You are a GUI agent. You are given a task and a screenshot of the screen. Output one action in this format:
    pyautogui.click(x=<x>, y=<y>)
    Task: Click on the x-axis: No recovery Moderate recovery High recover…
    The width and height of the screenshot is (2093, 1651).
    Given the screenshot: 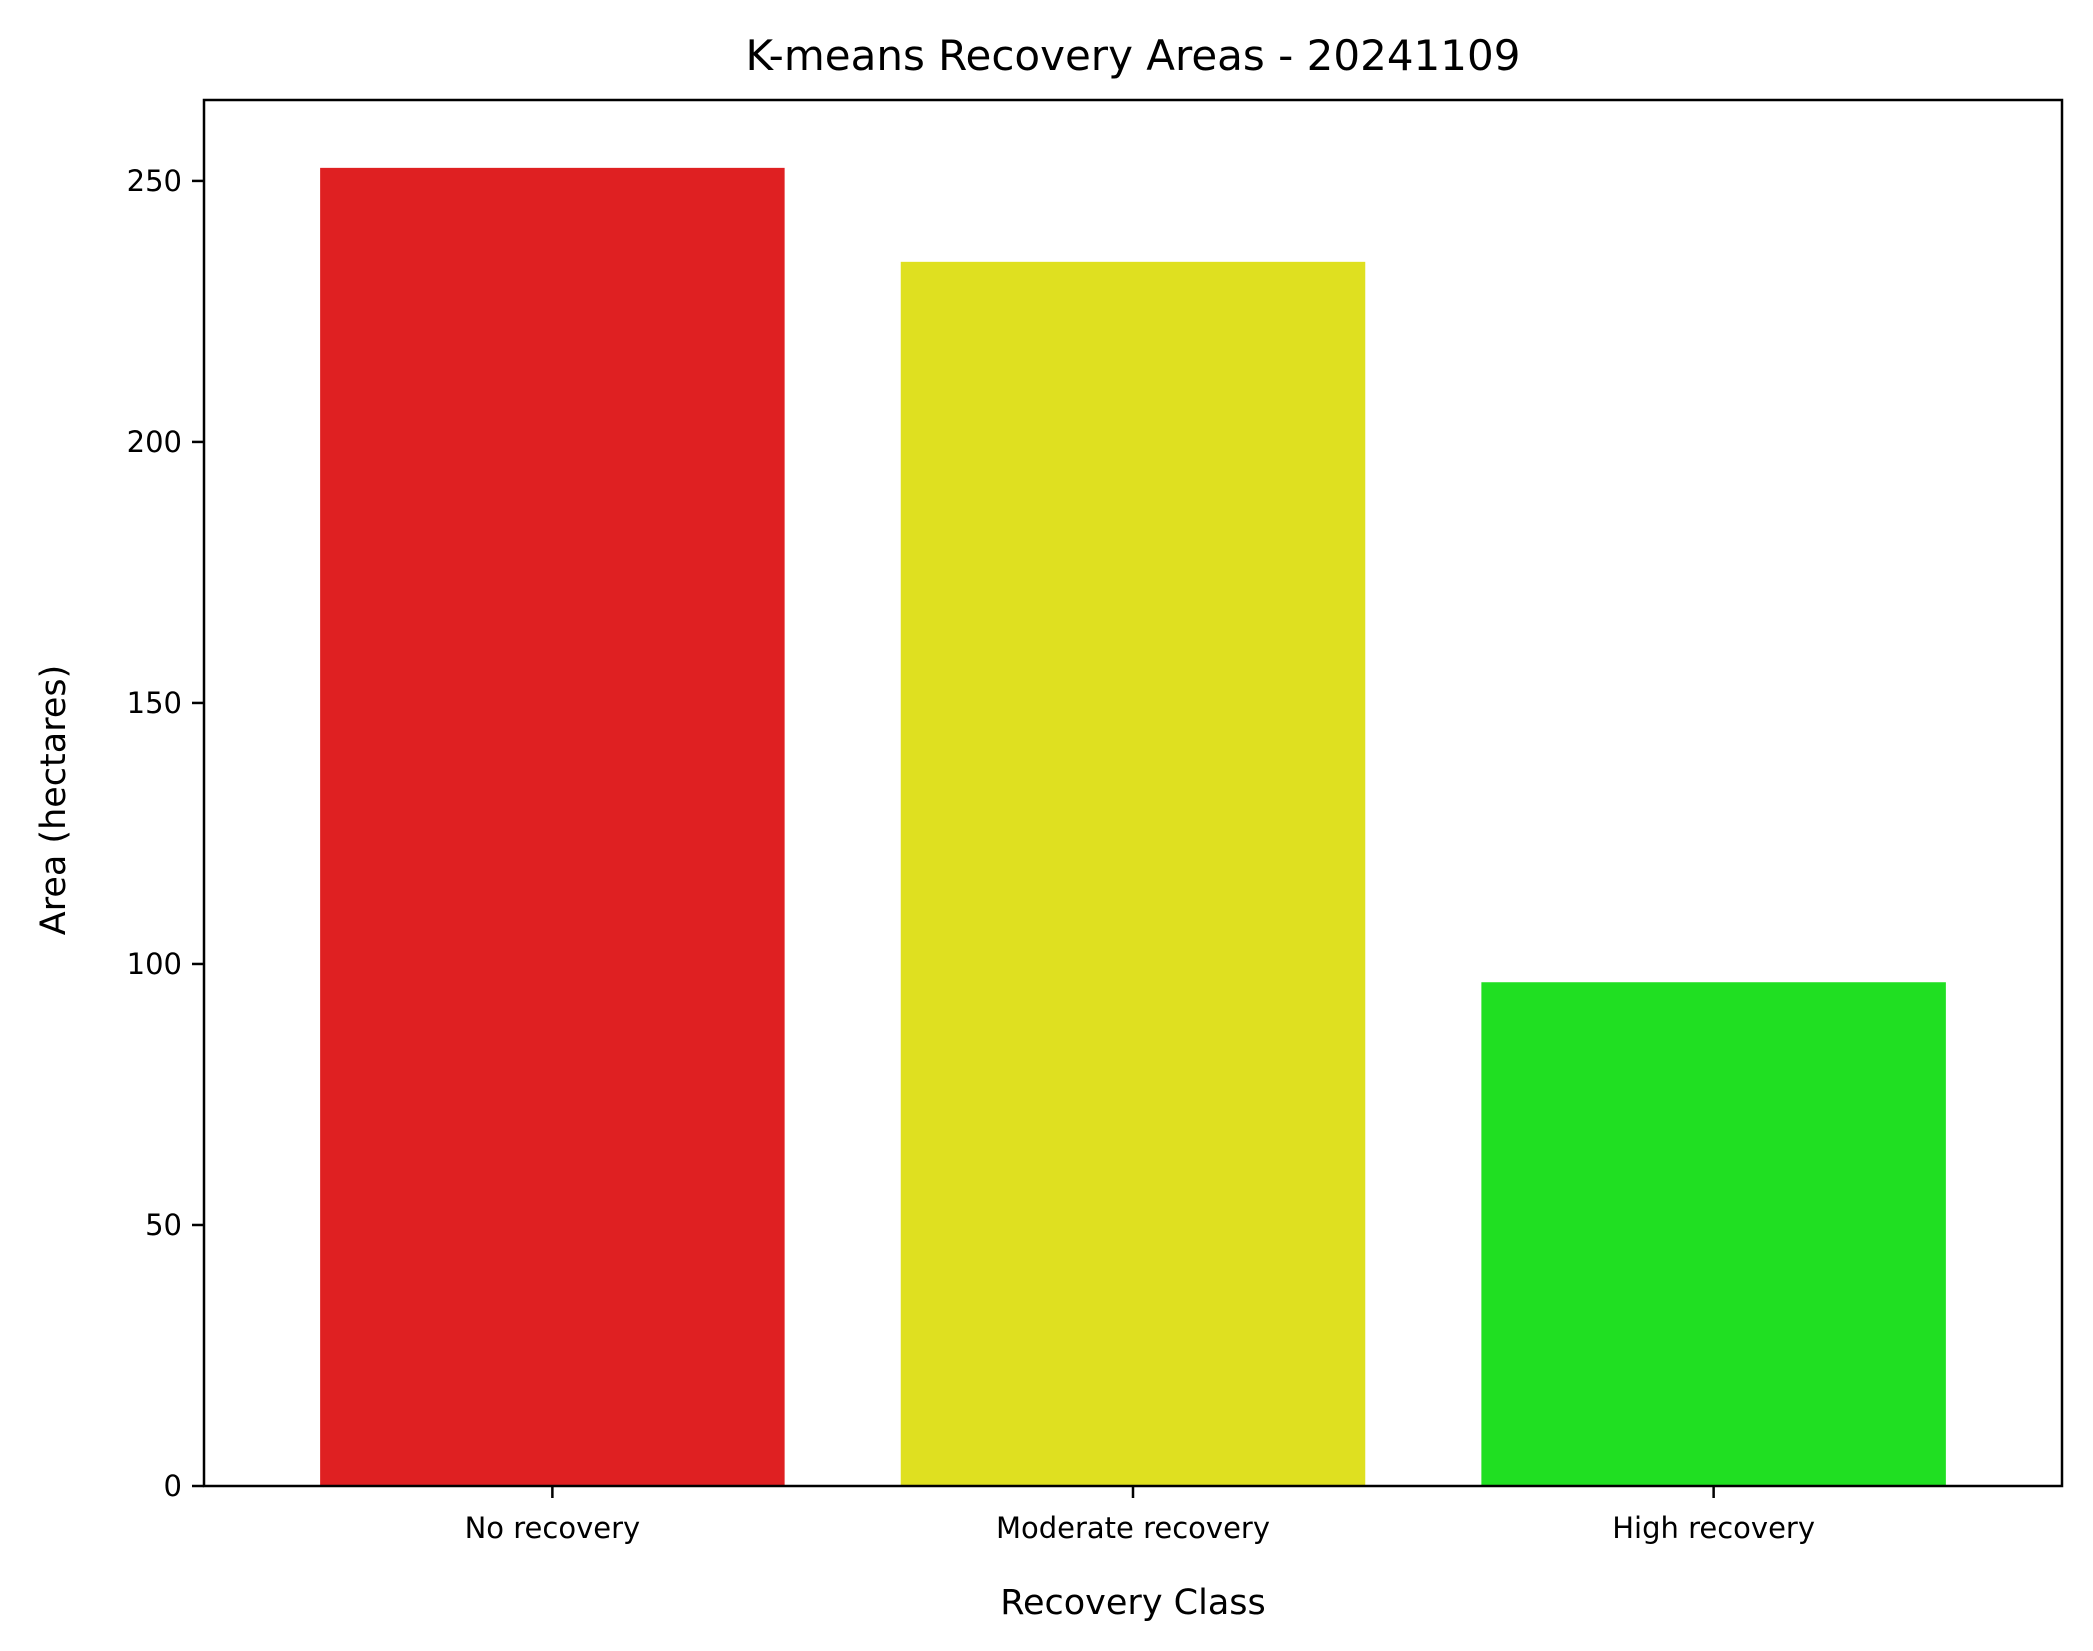 What is the action you would take?
    pyautogui.click(x=1140, y=1515)
    